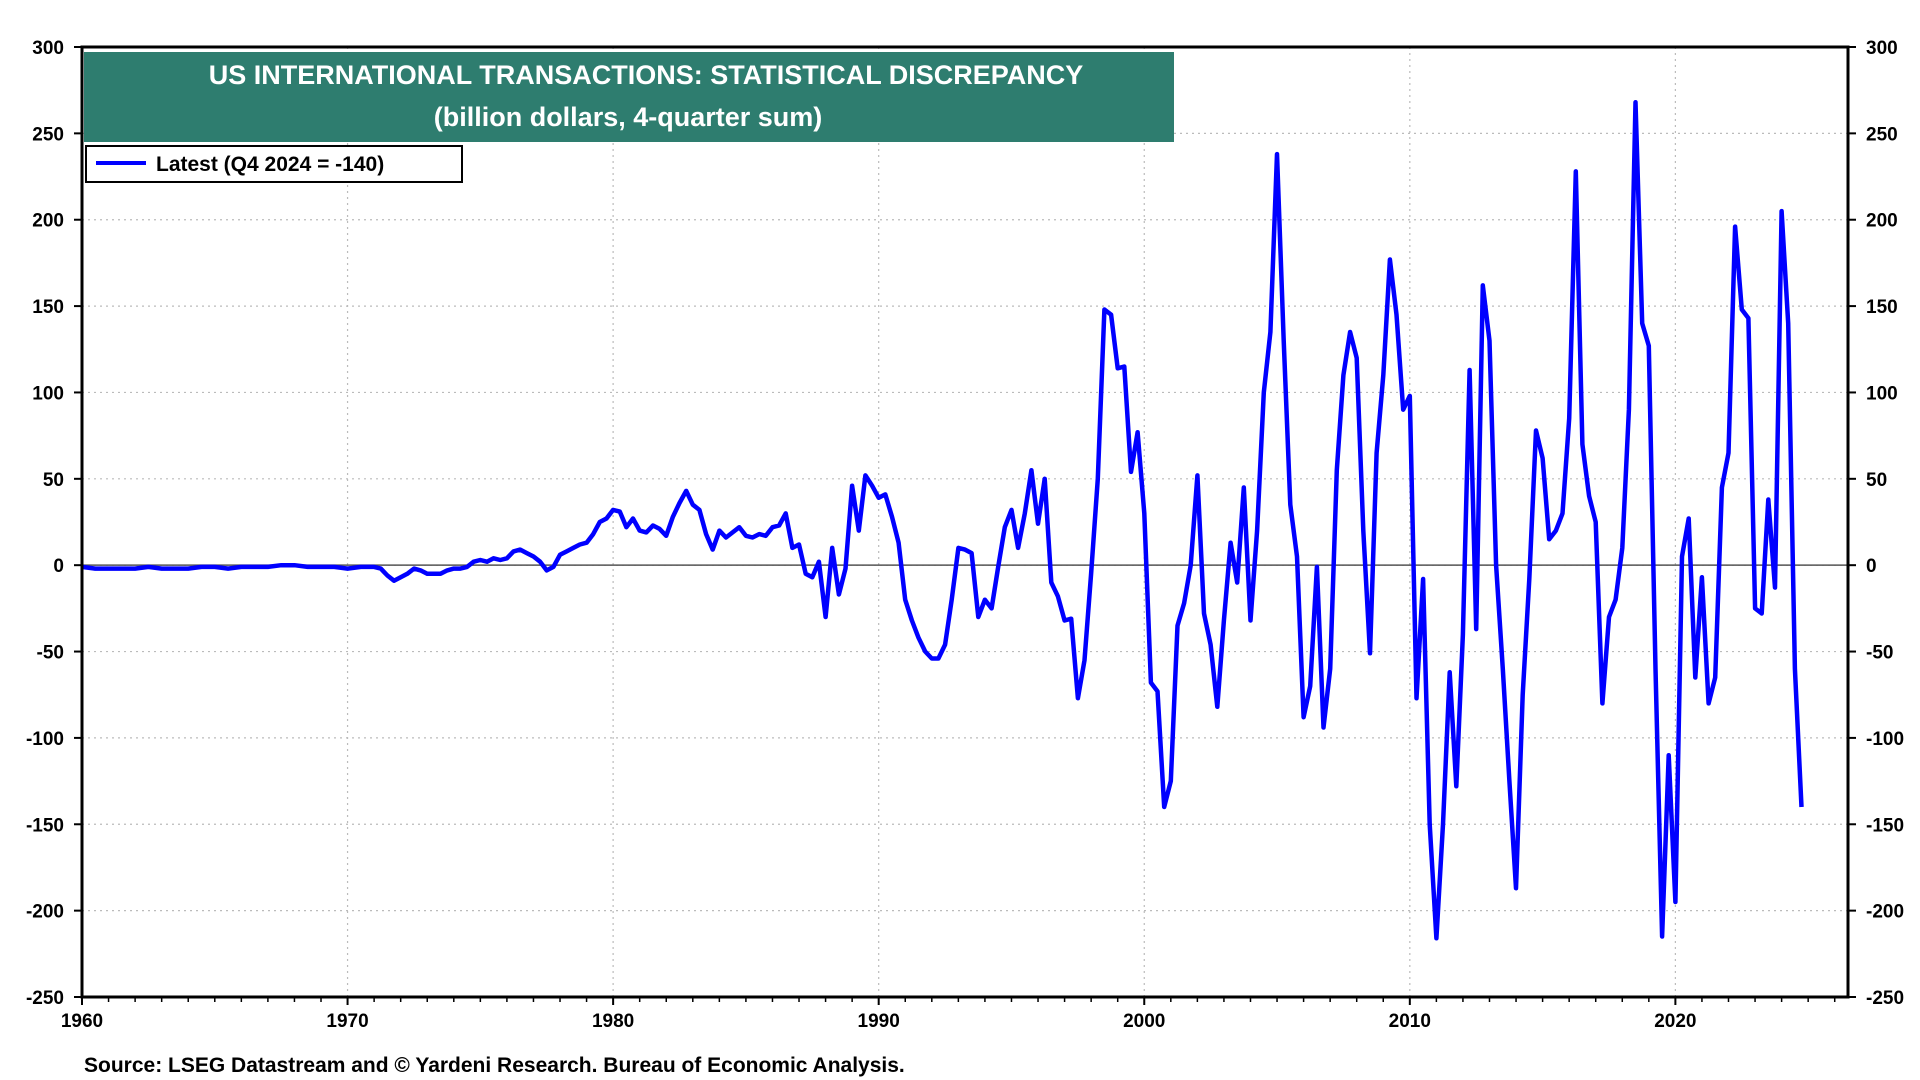 The image size is (1920, 1080). Describe the element at coordinates (1882, 48) in the screenshot. I see `y-tick-label-right: 300` at that location.